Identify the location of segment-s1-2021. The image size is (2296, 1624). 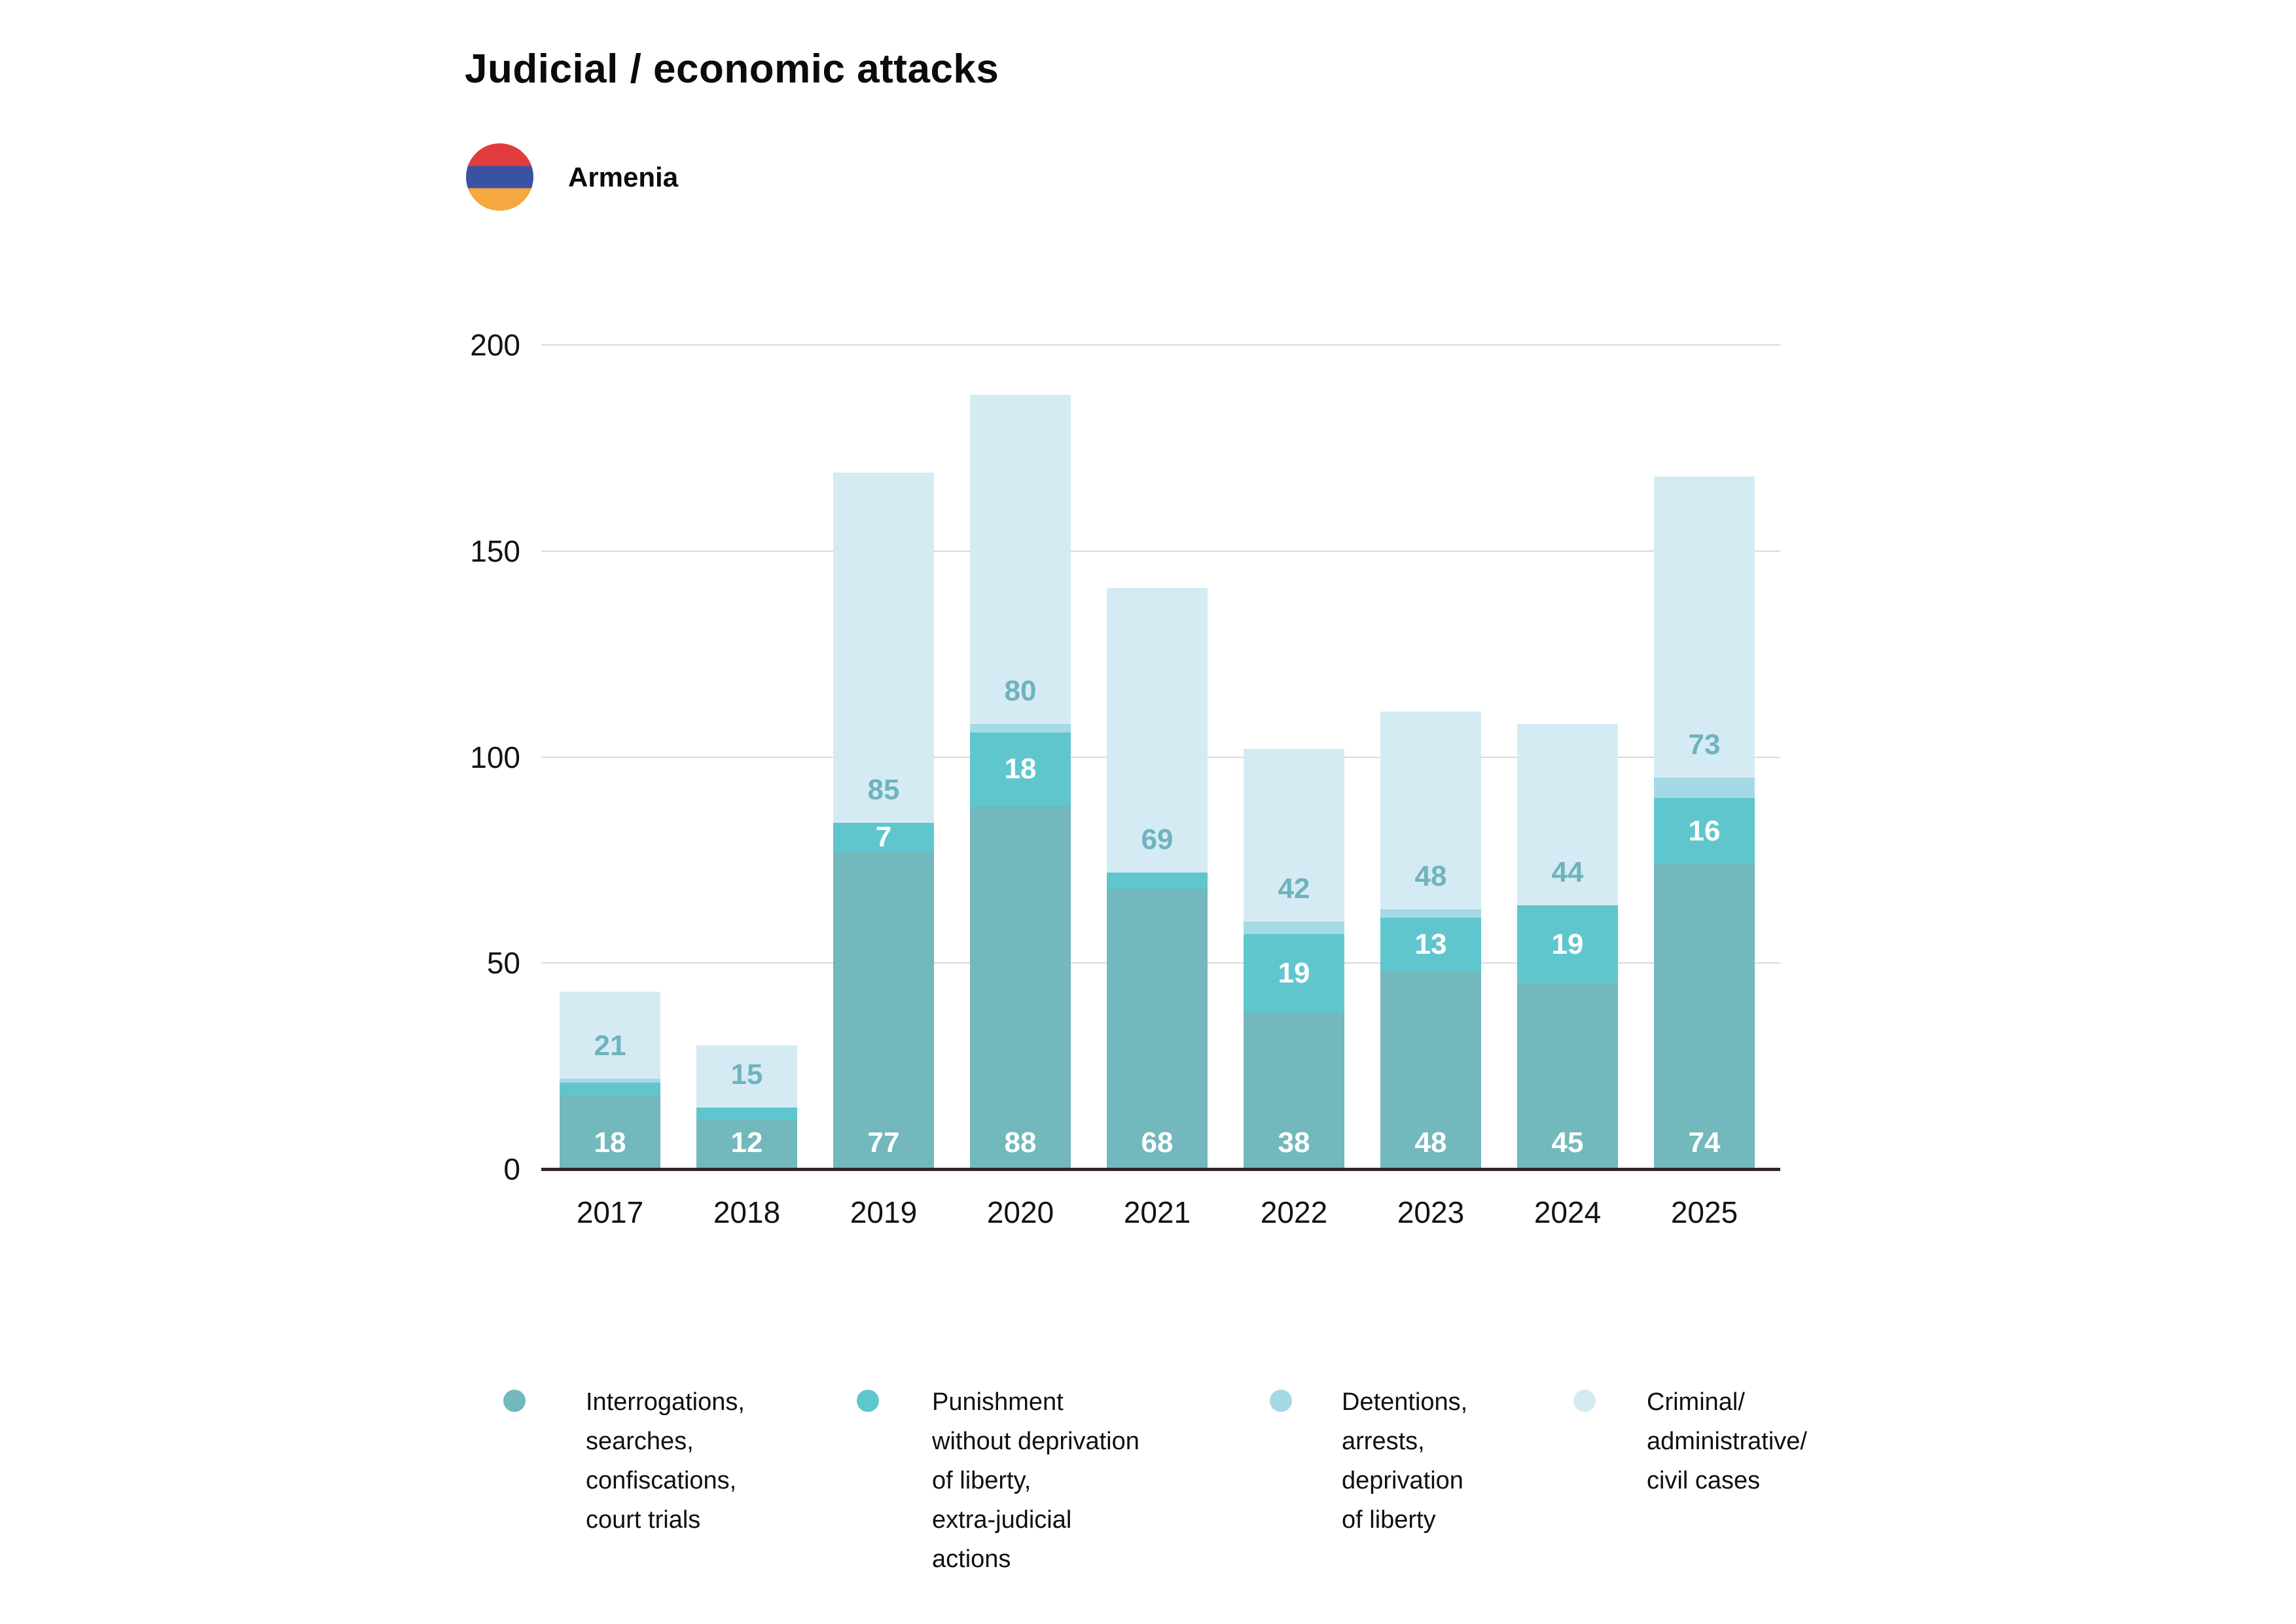
(1157, 880).